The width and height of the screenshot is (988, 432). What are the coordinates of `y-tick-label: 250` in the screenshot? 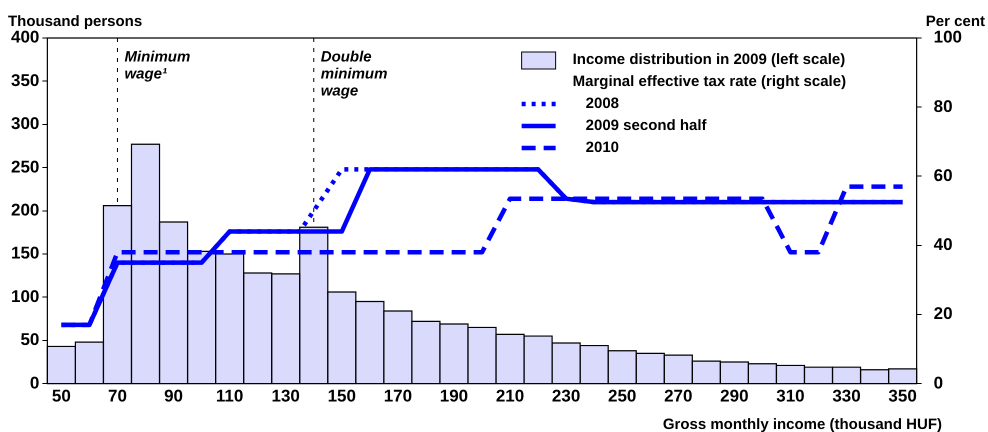 It's located at (25, 166).